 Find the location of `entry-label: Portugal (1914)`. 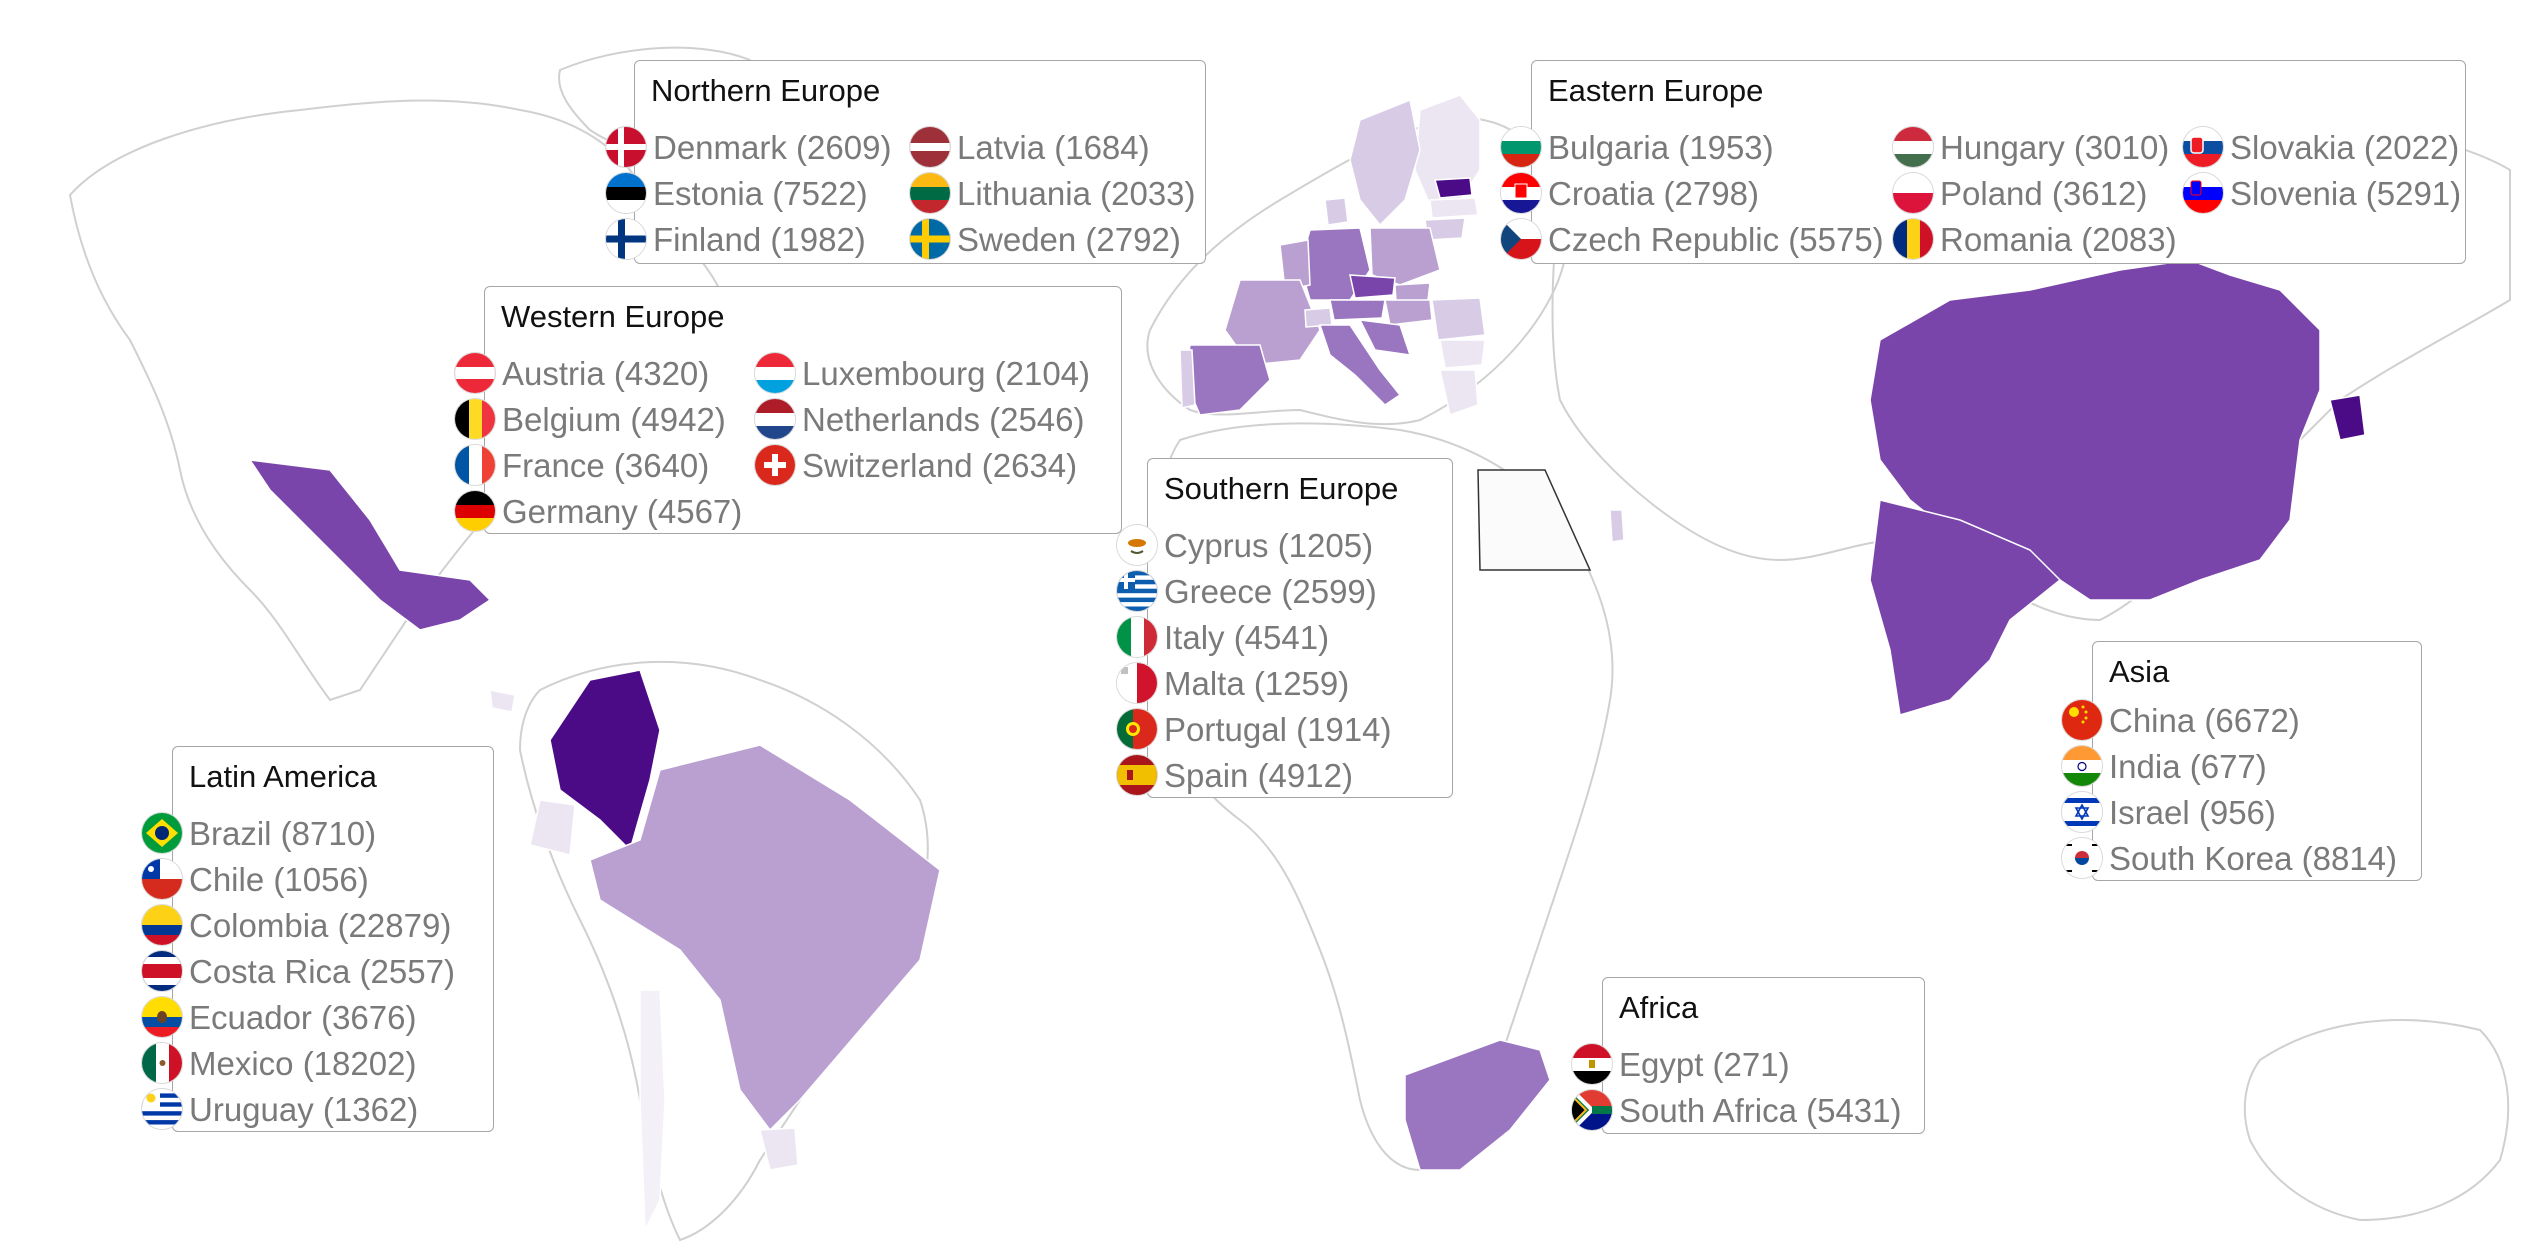

entry-label: Portugal (1914) is located at coordinates (1278, 729).